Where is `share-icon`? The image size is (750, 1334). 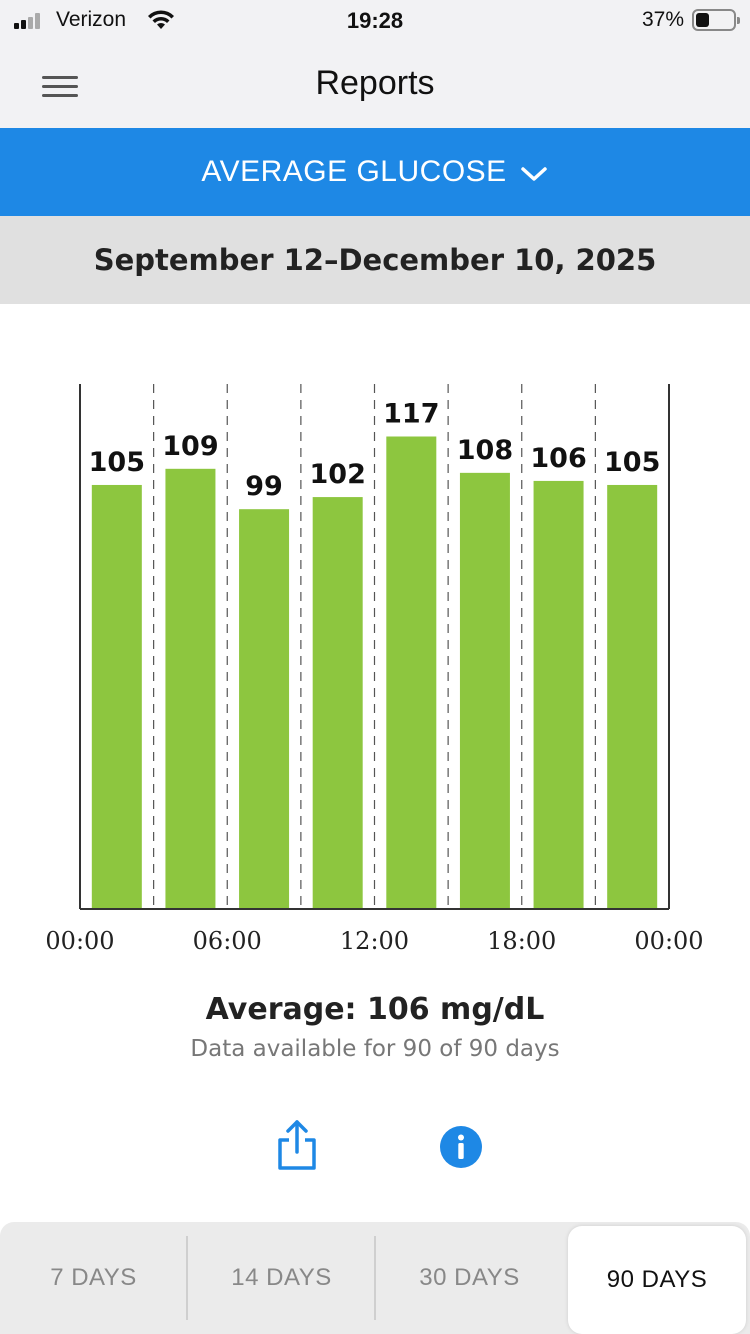 share-icon is located at coordinates (297, 1145).